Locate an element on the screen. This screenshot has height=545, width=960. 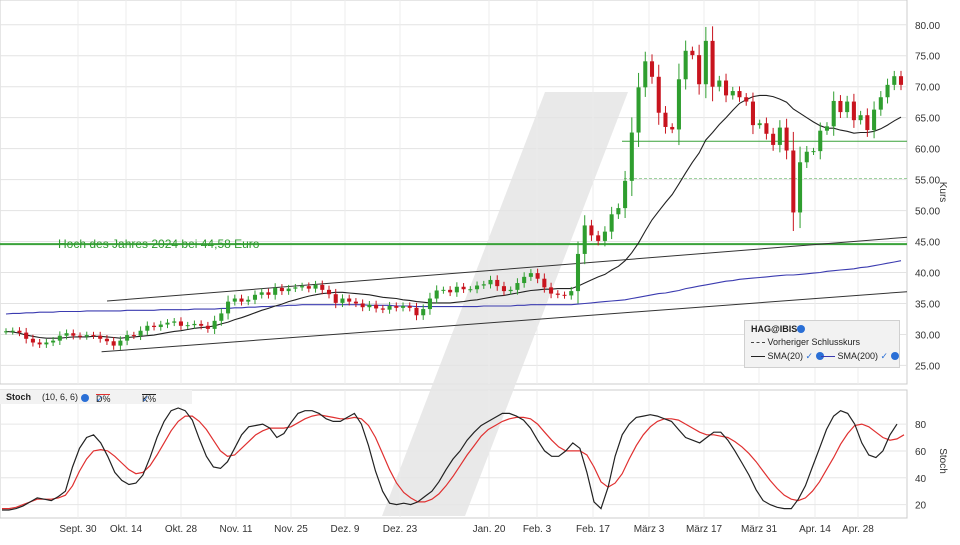
sma200-check-icon: ✓ is located at coordinates (884, 356).